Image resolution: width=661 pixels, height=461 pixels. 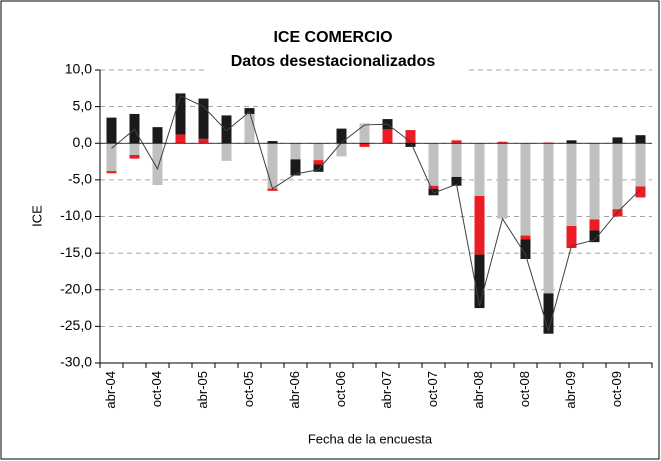 I want to click on y-axis-title: ICE, so click(x=36, y=216).